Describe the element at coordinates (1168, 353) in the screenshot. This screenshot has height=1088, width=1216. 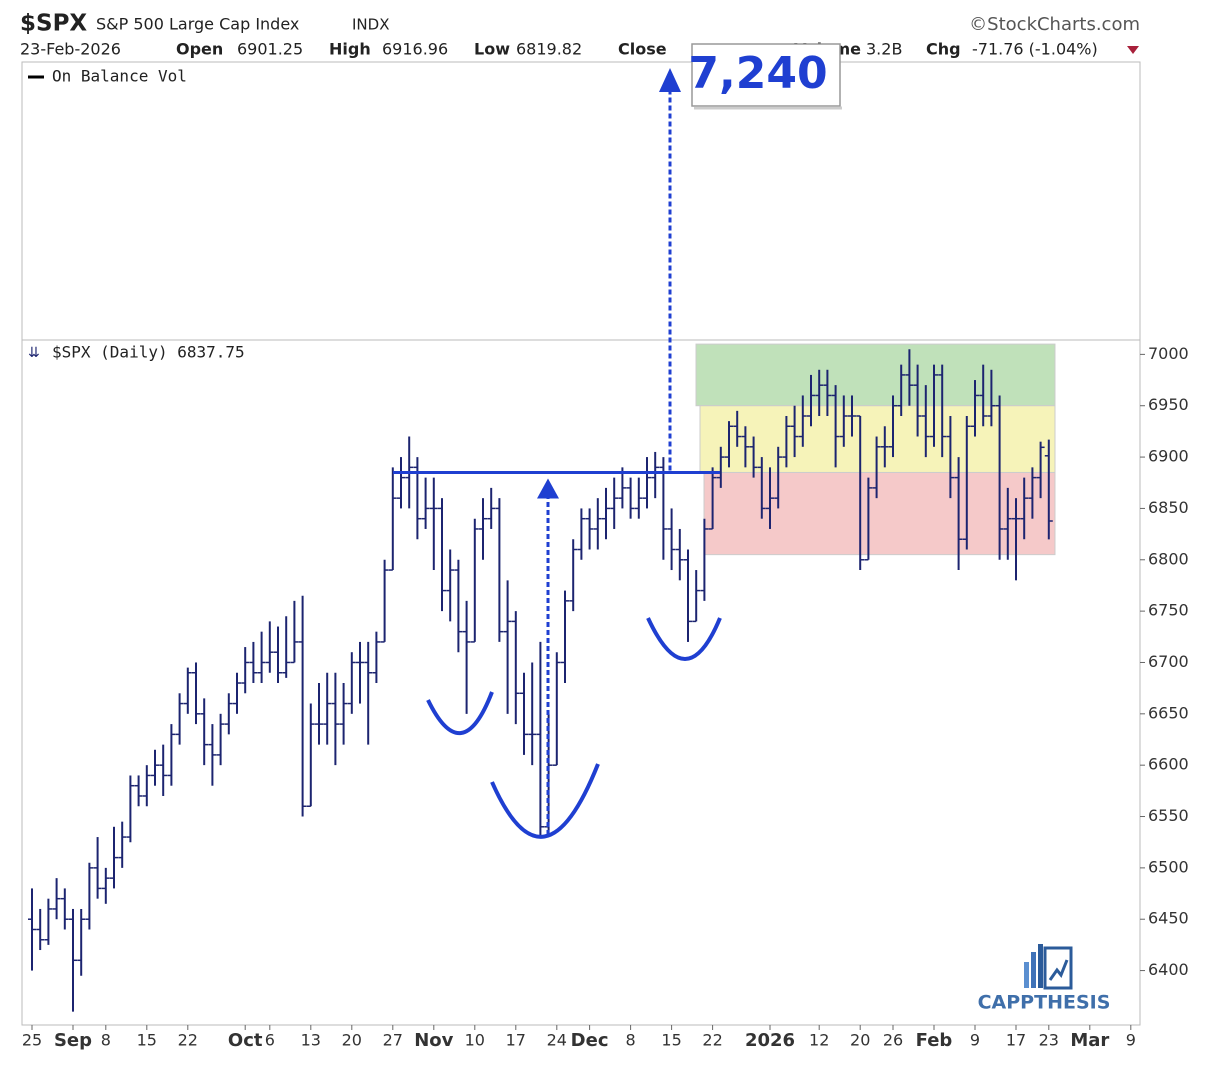
I see `y-tick-label: 7000` at that location.